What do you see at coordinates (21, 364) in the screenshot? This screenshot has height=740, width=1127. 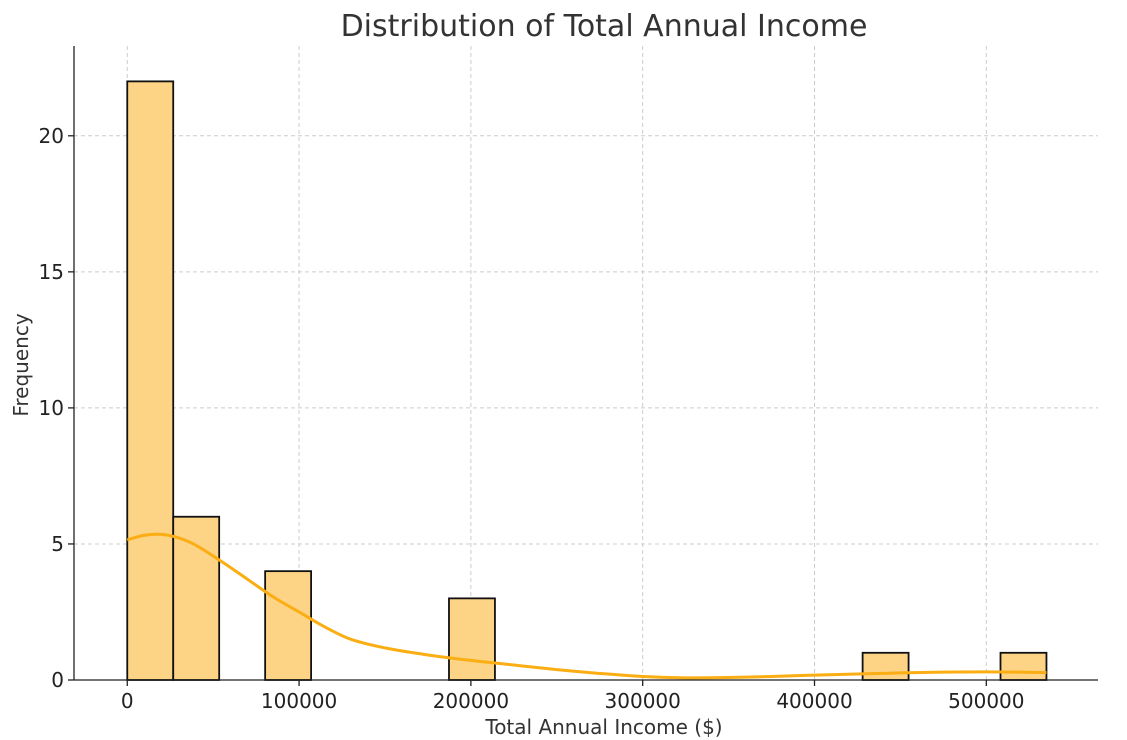 I see `y-axis-label: Frequency` at bounding box center [21, 364].